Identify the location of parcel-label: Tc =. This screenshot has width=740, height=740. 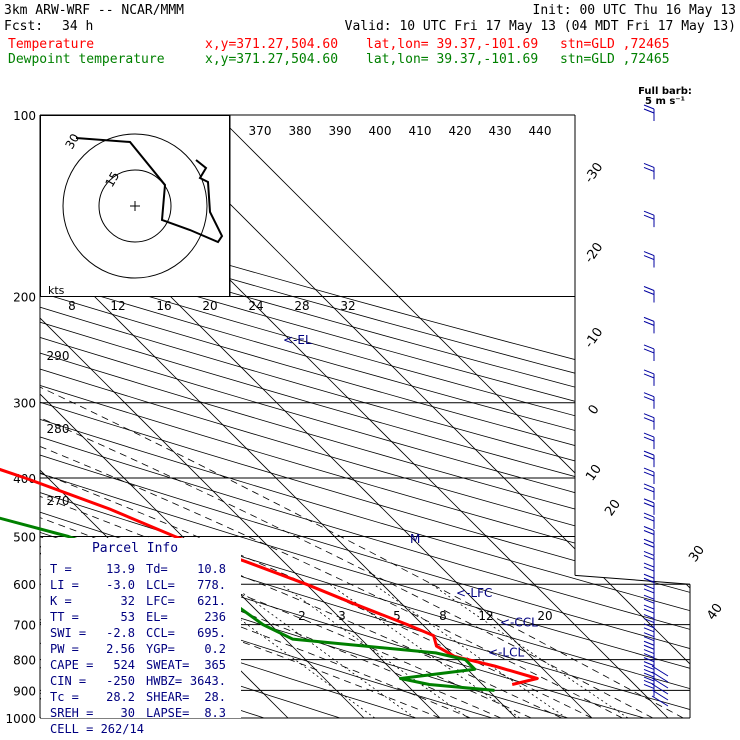
(64, 697).